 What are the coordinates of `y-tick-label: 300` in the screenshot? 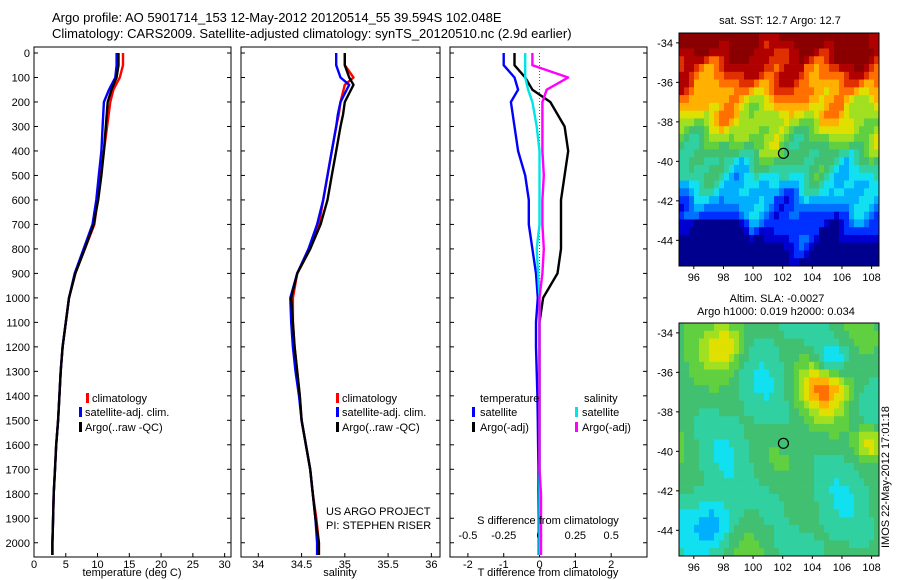 It's located at (21, 127).